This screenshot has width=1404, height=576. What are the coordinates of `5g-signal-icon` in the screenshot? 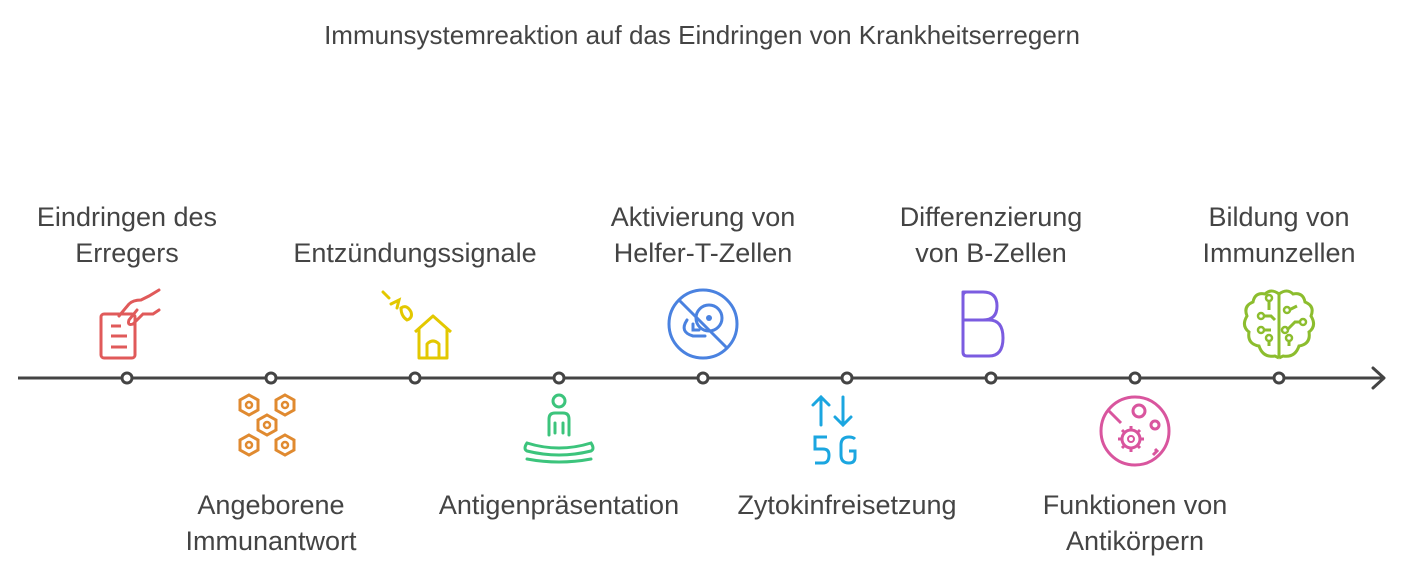 It's located at (847, 431).